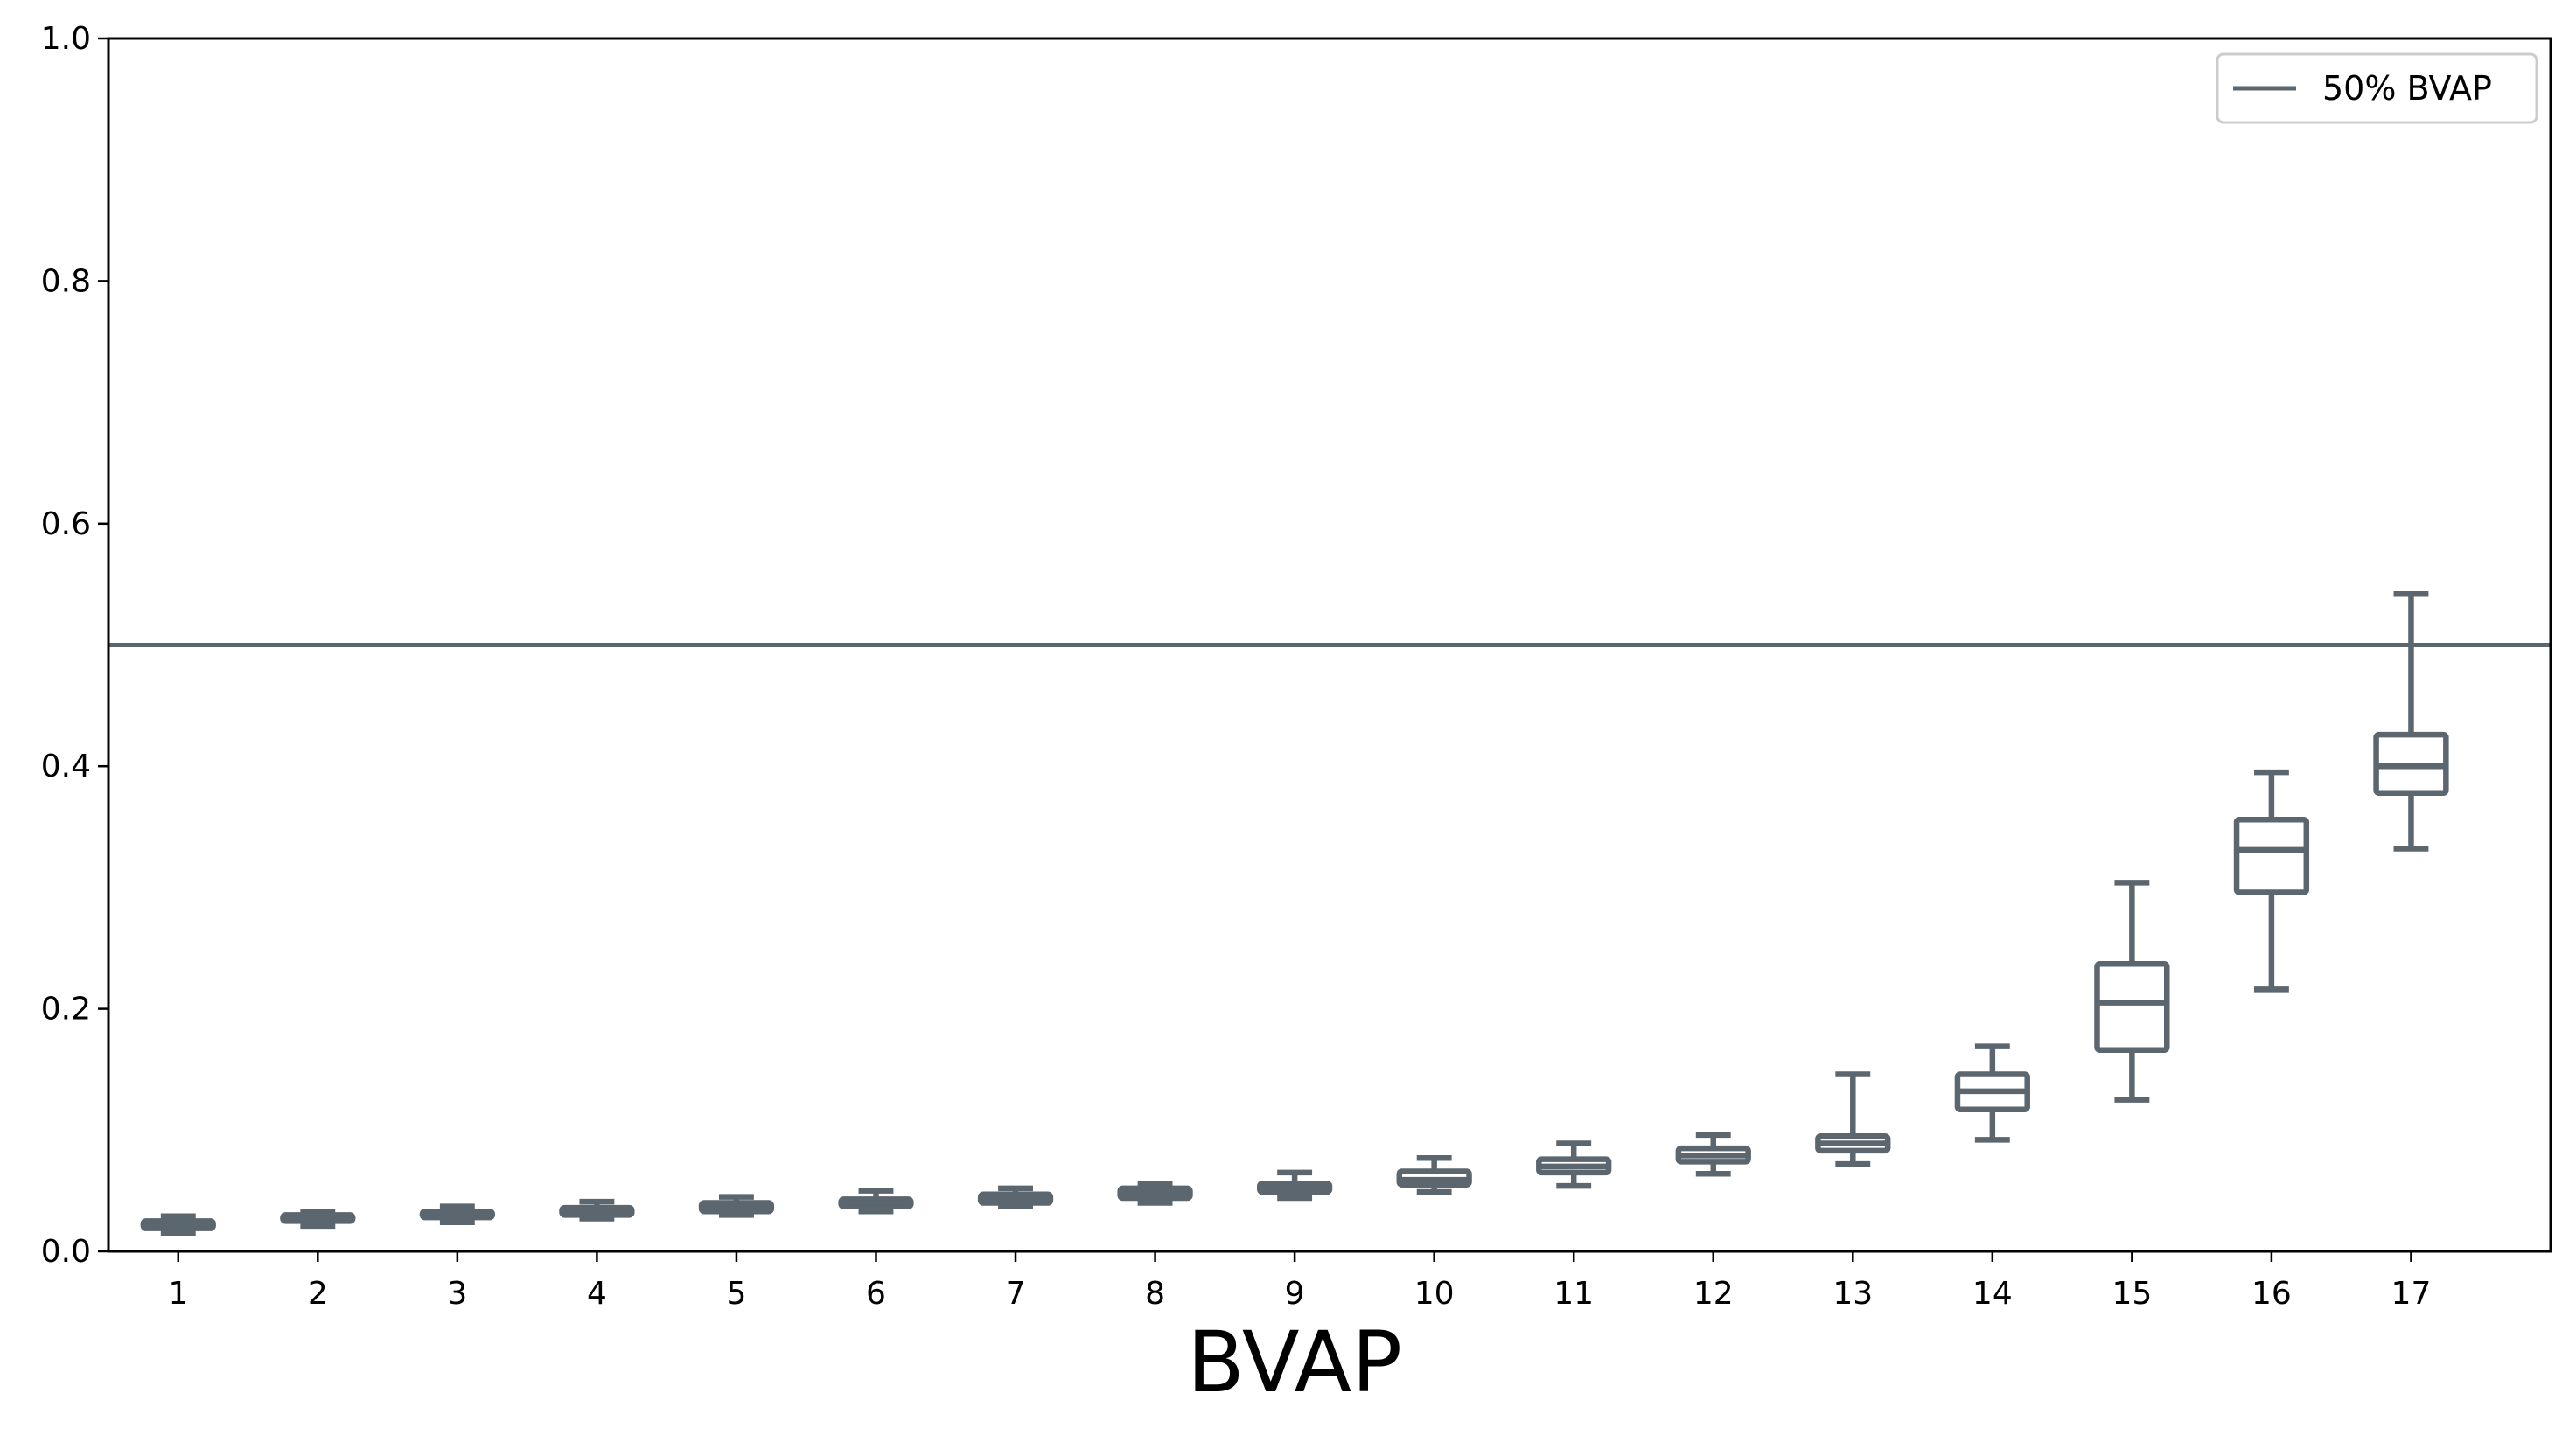  What do you see at coordinates (2411, 1294) in the screenshot?
I see `x-tick-label: 17` at bounding box center [2411, 1294].